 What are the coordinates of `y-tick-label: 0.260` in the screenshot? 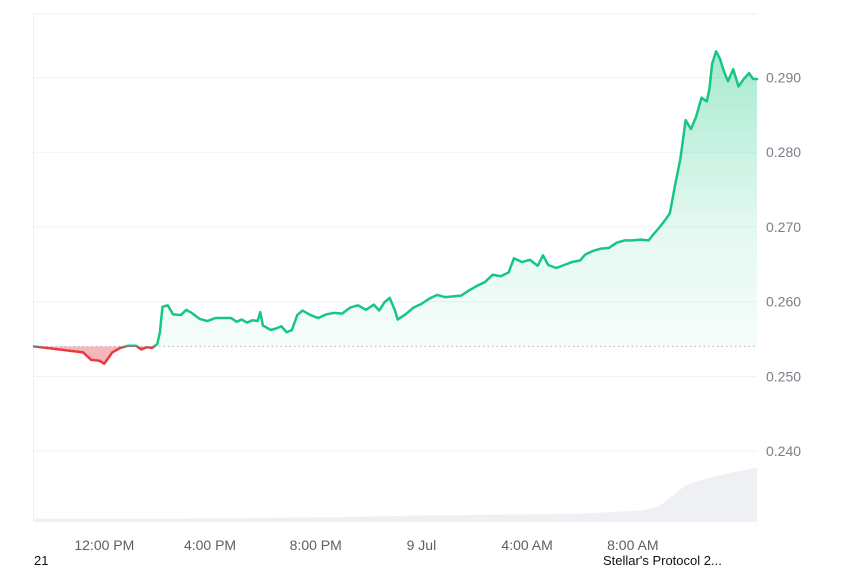 It's located at (783, 302).